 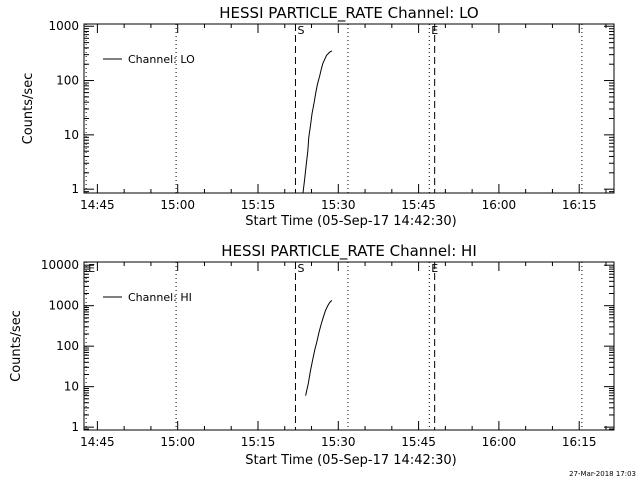 What do you see at coordinates (602, 474) in the screenshot?
I see `plot-timestamp: 27-Mar-2018 17:03` at bounding box center [602, 474].